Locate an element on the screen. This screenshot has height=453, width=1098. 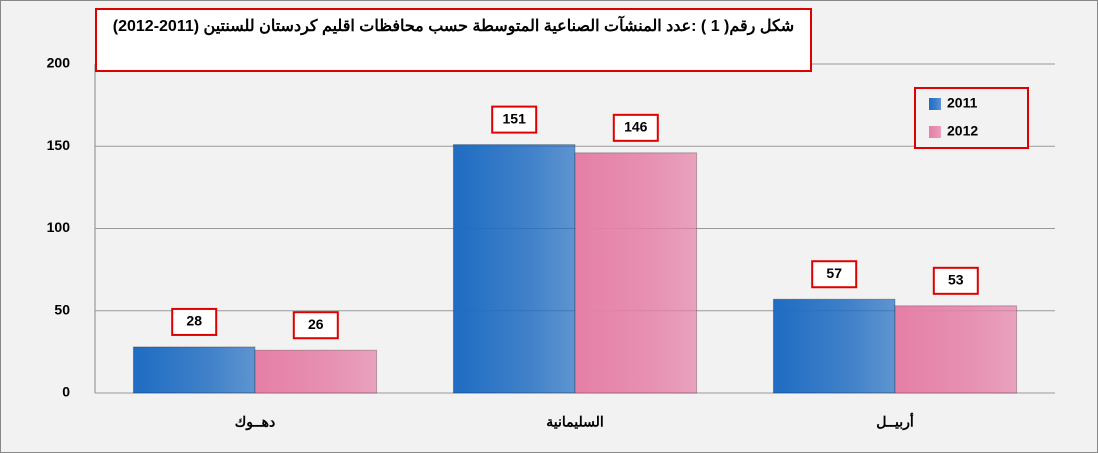
y-tick-label: 200 is located at coordinates (59, 63).